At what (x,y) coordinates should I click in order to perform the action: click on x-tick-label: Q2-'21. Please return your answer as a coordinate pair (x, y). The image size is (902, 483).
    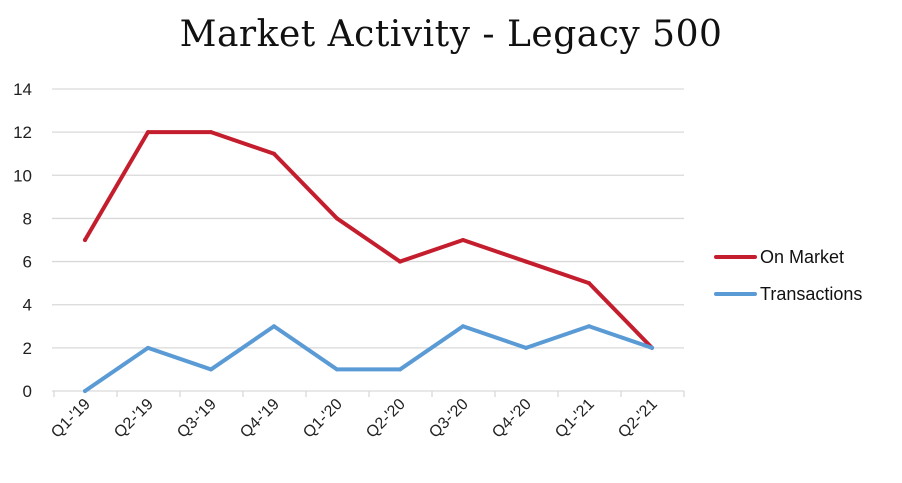
    Looking at the image, I should click on (638, 419).